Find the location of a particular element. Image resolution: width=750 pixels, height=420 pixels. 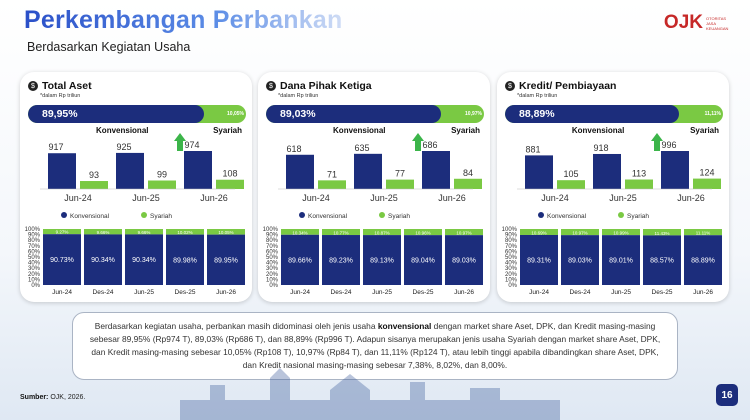

stacked-label-syariah: 11.11% is located at coordinates (703, 233).